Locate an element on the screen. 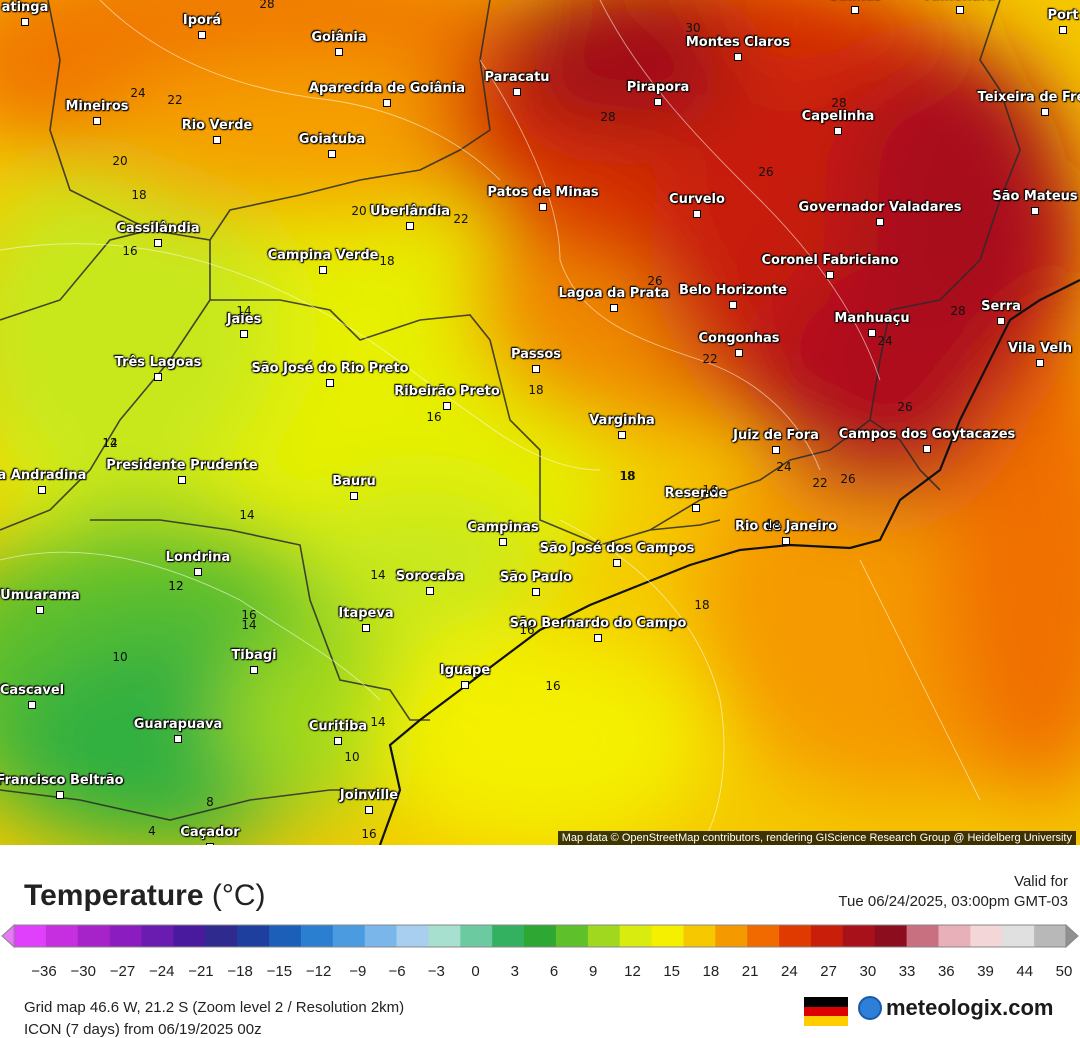  scale-tick-label: −21 is located at coordinates (201, 971).